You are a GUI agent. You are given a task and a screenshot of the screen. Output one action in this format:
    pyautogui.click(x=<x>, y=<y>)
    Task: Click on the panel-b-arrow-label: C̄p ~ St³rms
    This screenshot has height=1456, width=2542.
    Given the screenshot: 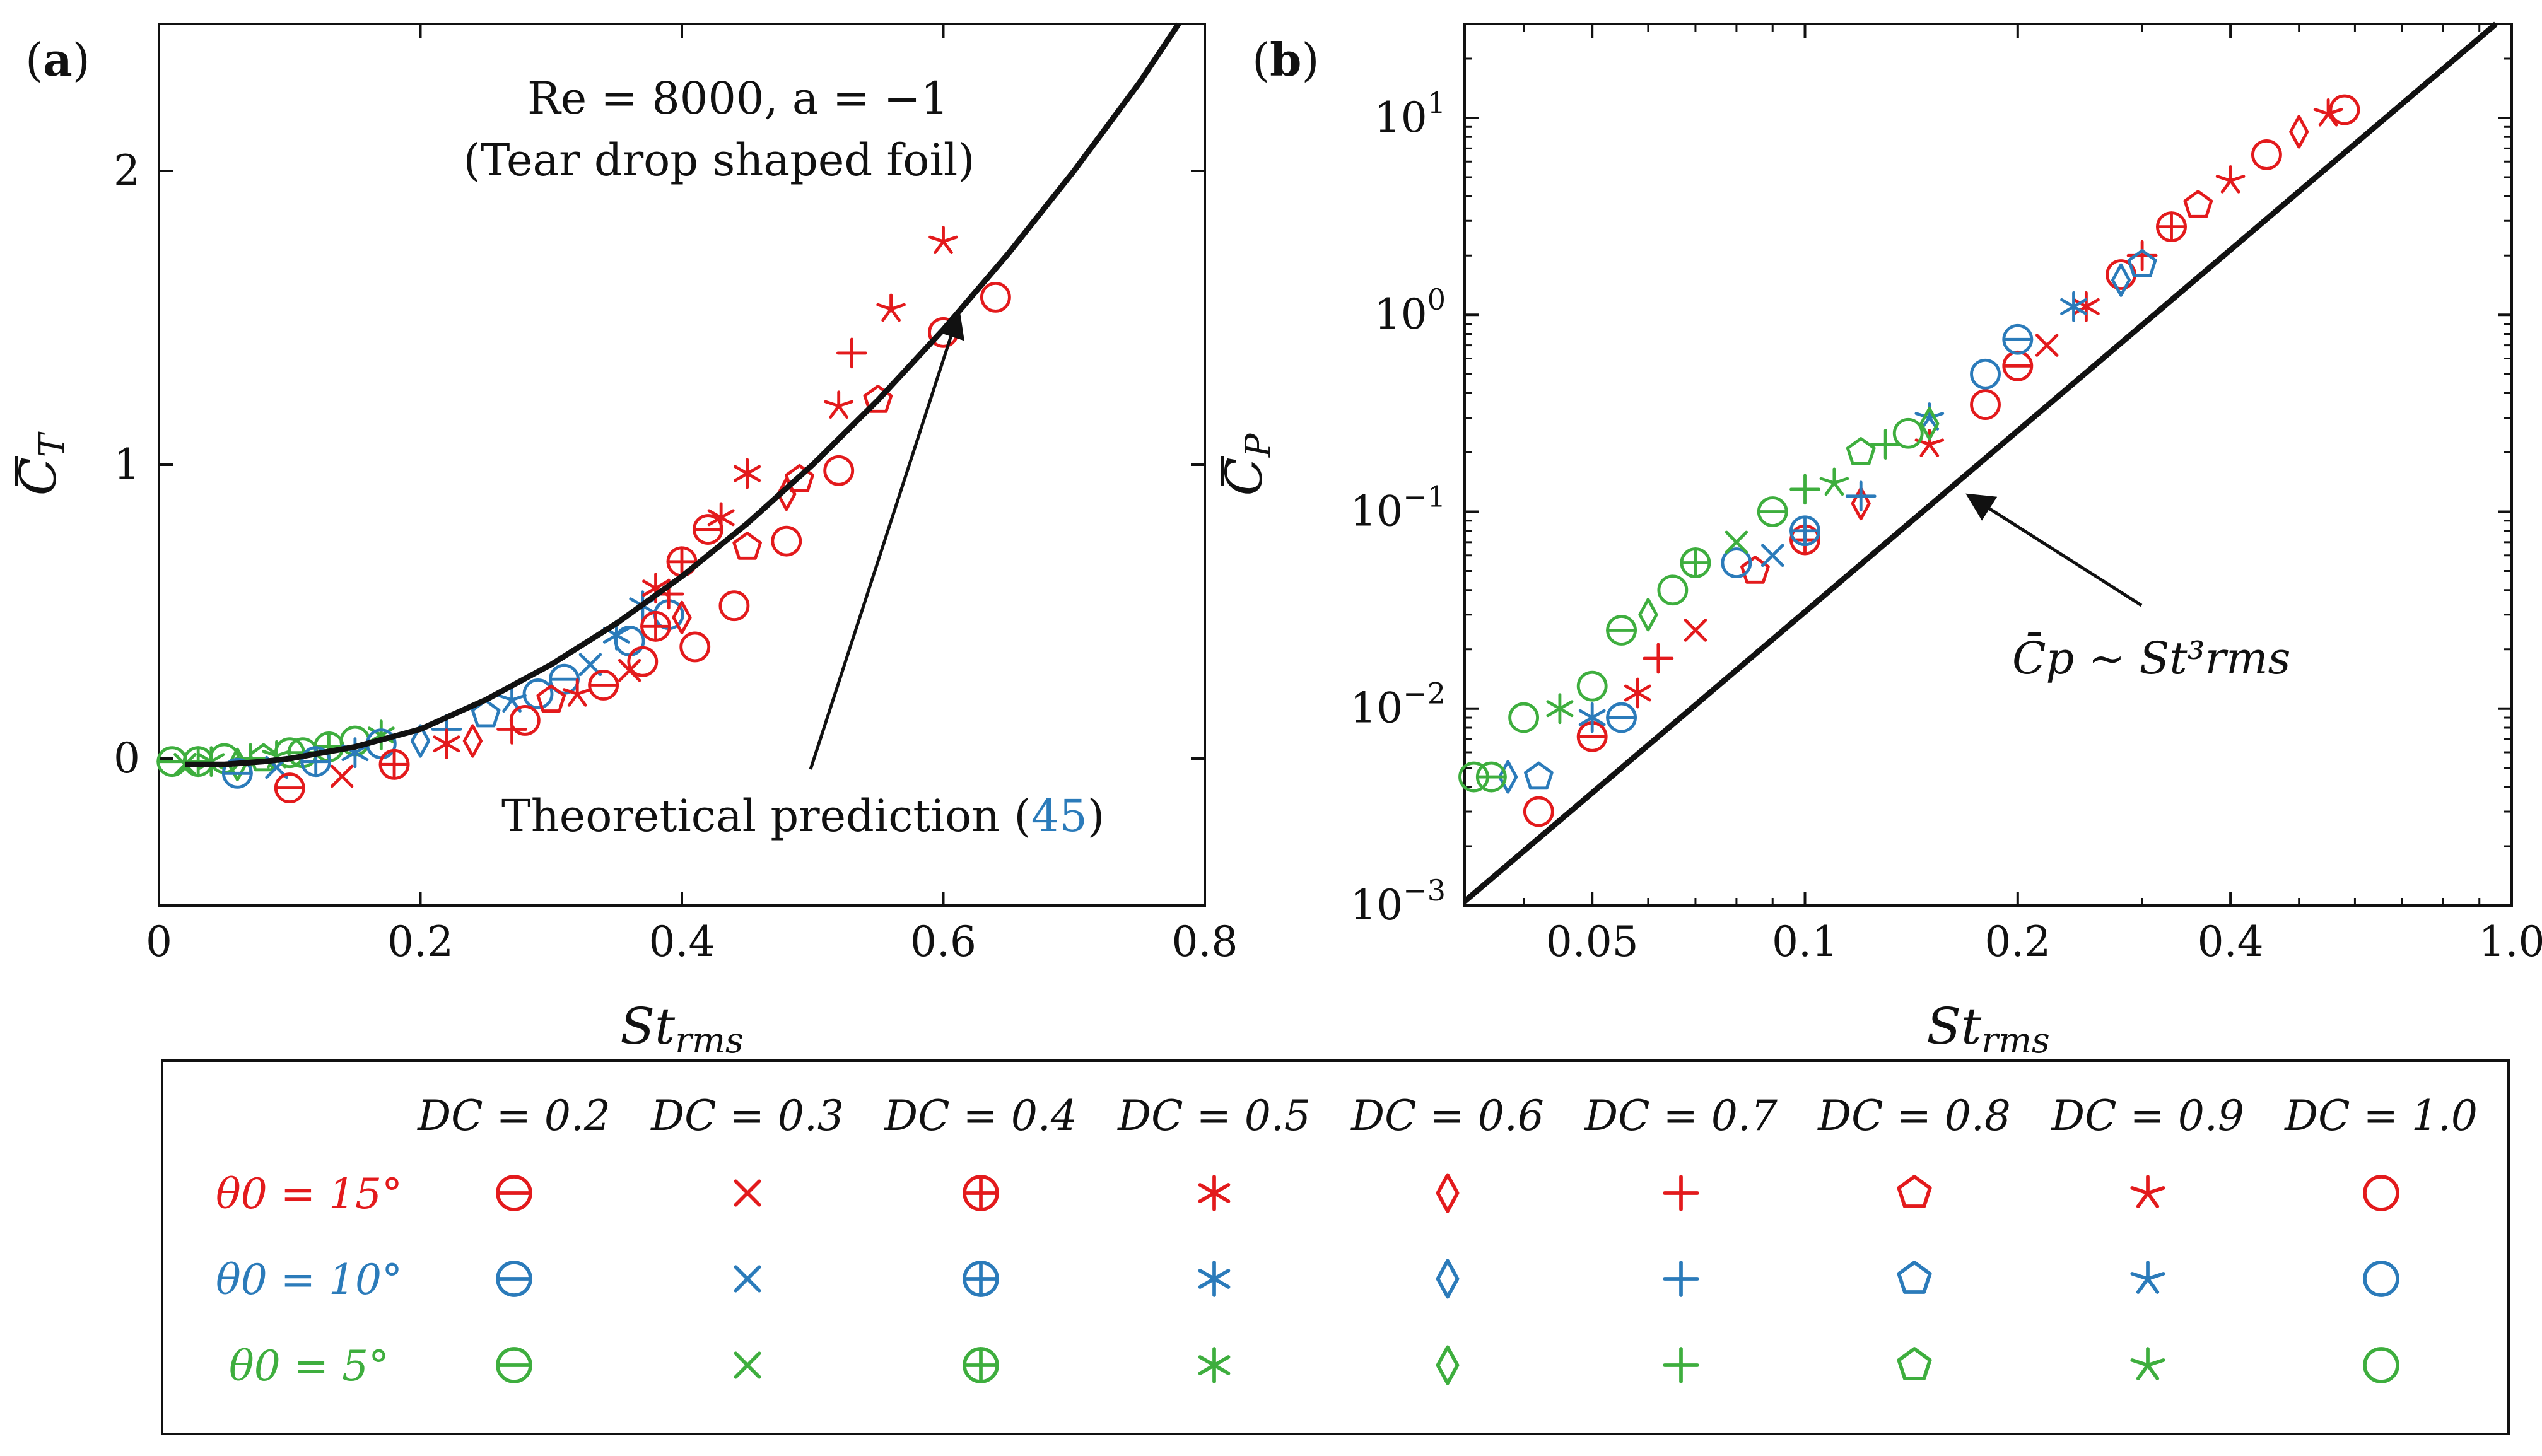 What is the action you would take?
    pyautogui.click(x=2151, y=658)
    